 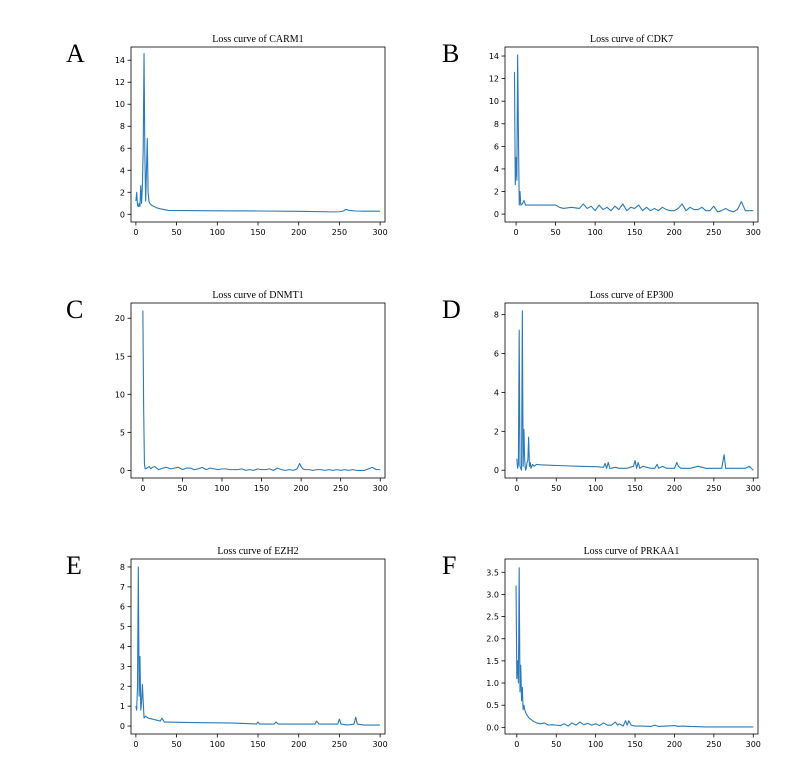 I want to click on y-tick-label: 14, so click(x=494, y=56).